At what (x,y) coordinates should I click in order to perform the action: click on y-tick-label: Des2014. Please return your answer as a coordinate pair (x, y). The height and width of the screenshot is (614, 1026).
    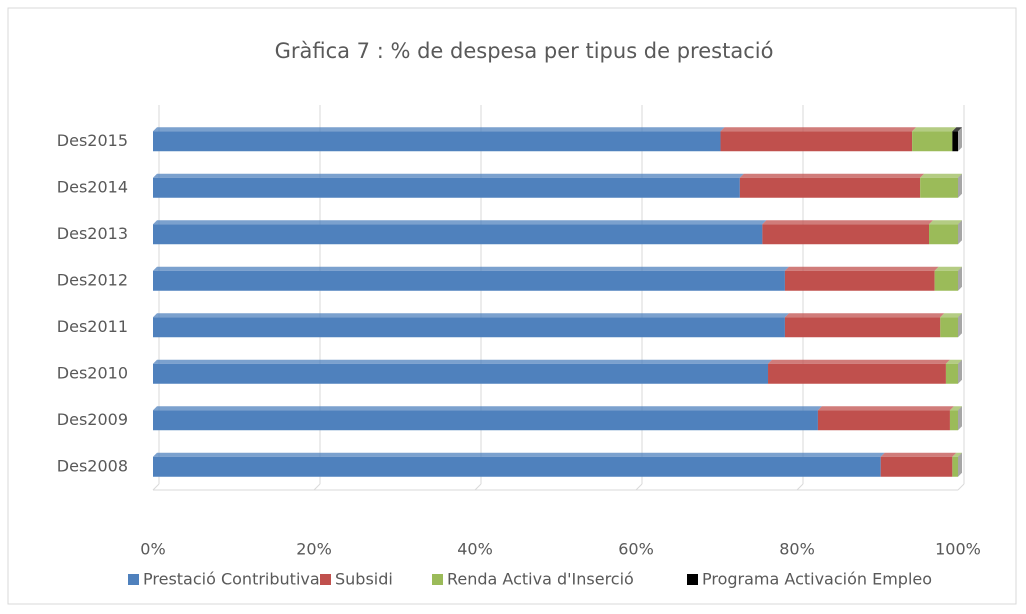
    Looking at the image, I should click on (92, 186).